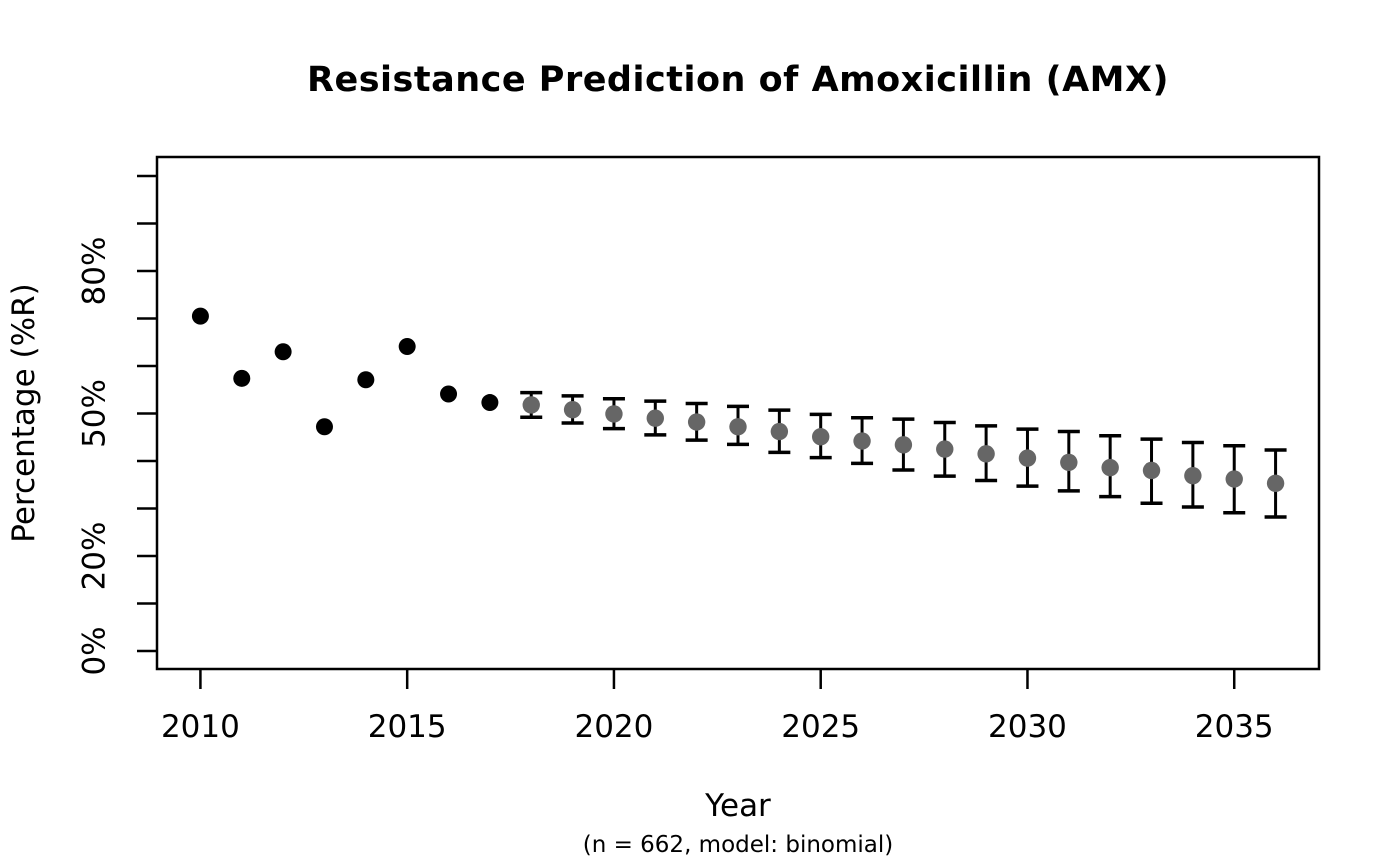  I want to click on y-tick-label: 20%, so click(95, 556).